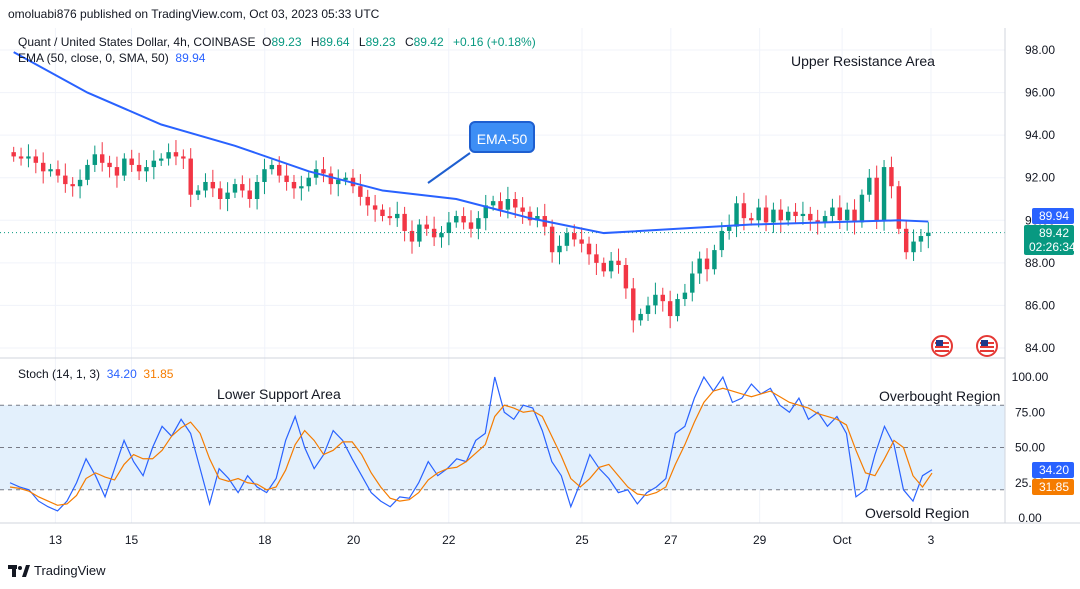 Image resolution: width=1080 pixels, height=589 pixels. What do you see at coordinates (57, 570) in the screenshot?
I see `footer-brand: TradingView` at bounding box center [57, 570].